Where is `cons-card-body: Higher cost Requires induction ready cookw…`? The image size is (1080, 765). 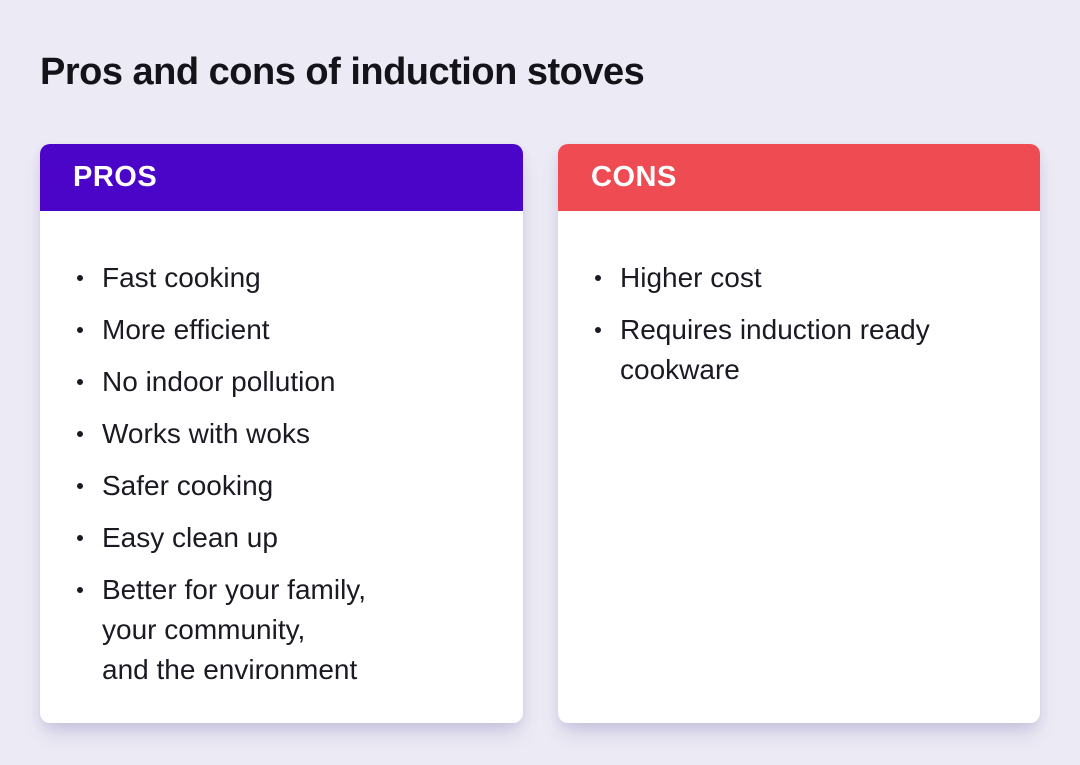
cons-card-body: Higher cost Requires induction ready cookw… is located at coordinates (799, 300).